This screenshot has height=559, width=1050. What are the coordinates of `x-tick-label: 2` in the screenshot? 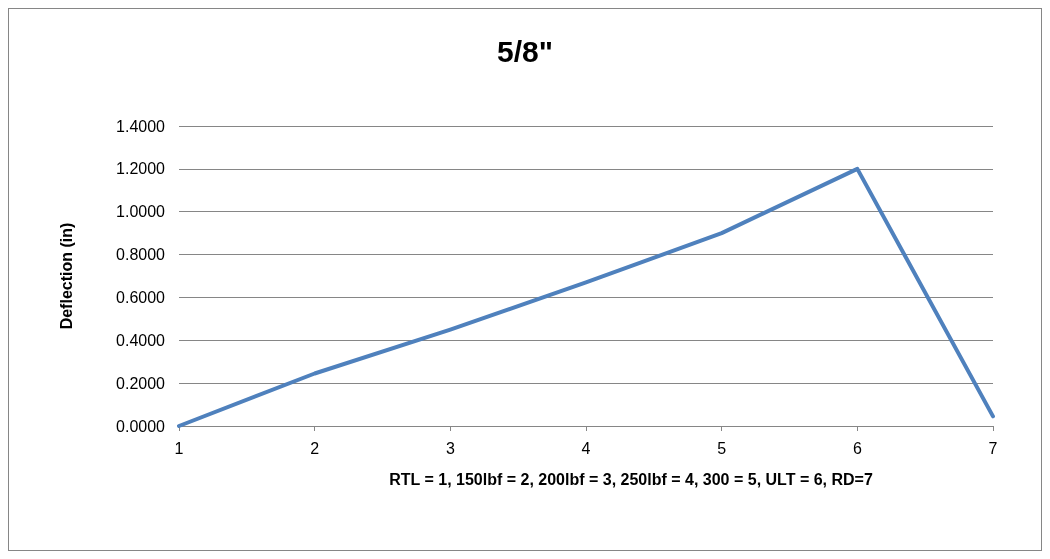 It's located at (315, 448).